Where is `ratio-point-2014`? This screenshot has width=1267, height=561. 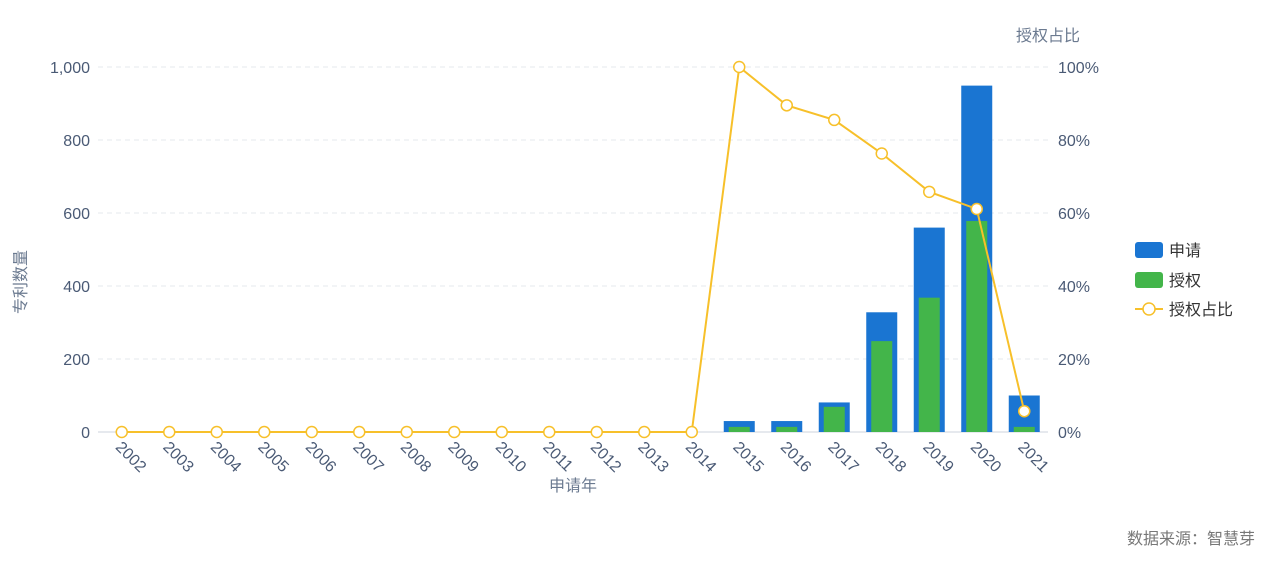
ratio-point-2014 is located at coordinates (691, 432).